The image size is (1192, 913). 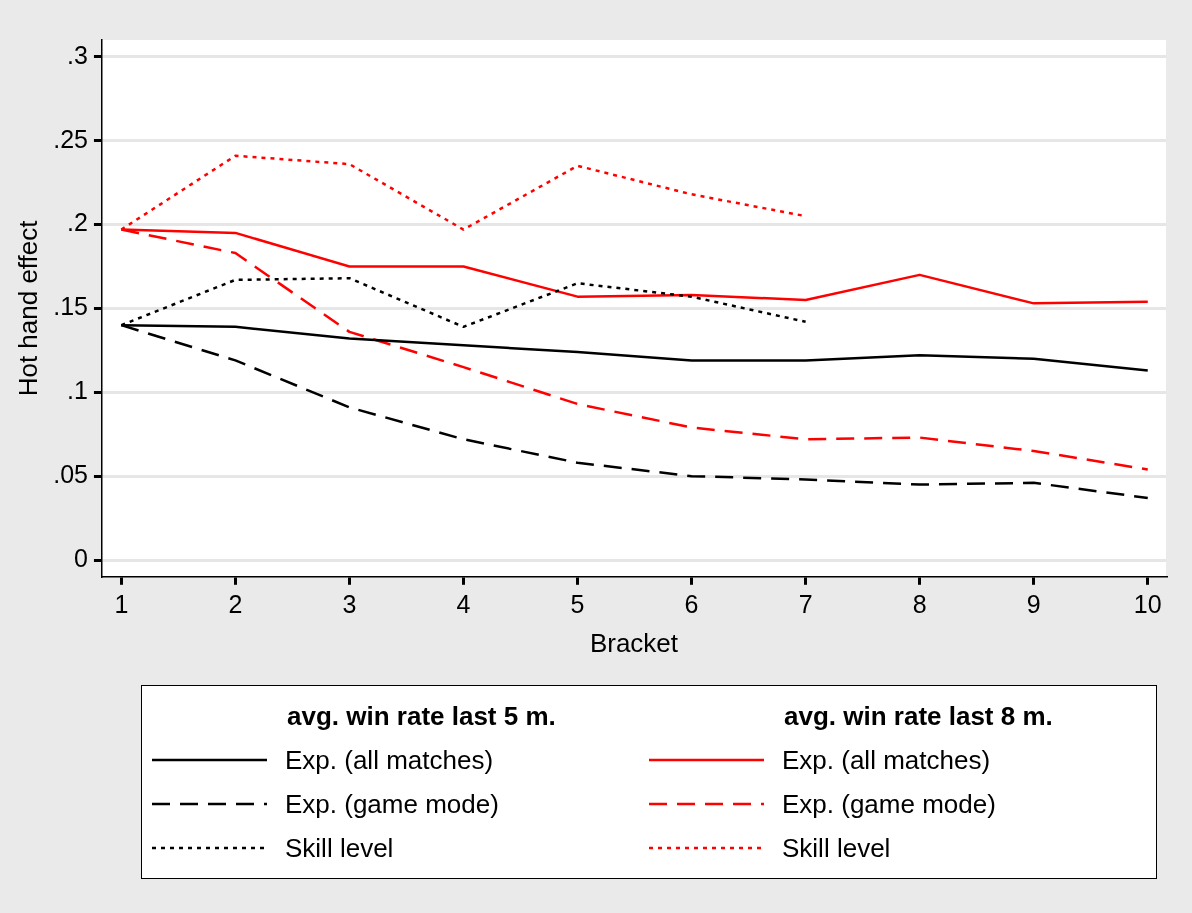 What do you see at coordinates (1033, 603) in the screenshot?
I see `x-tick-label: 9` at bounding box center [1033, 603].